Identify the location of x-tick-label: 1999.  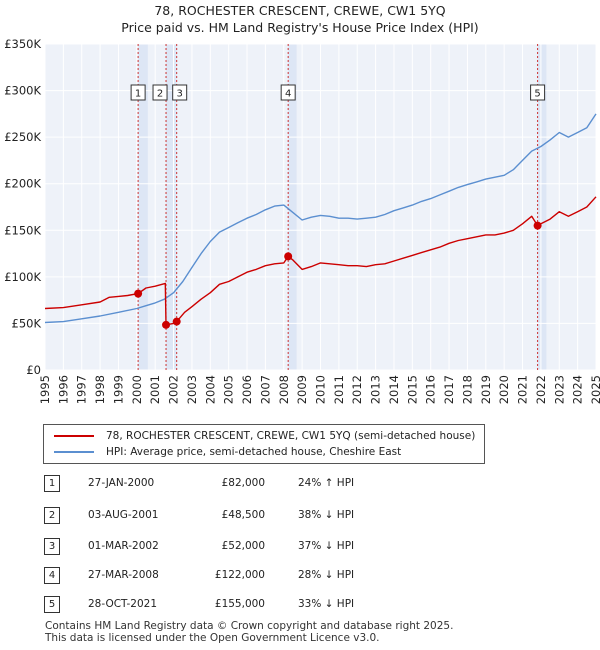
(118, 389).